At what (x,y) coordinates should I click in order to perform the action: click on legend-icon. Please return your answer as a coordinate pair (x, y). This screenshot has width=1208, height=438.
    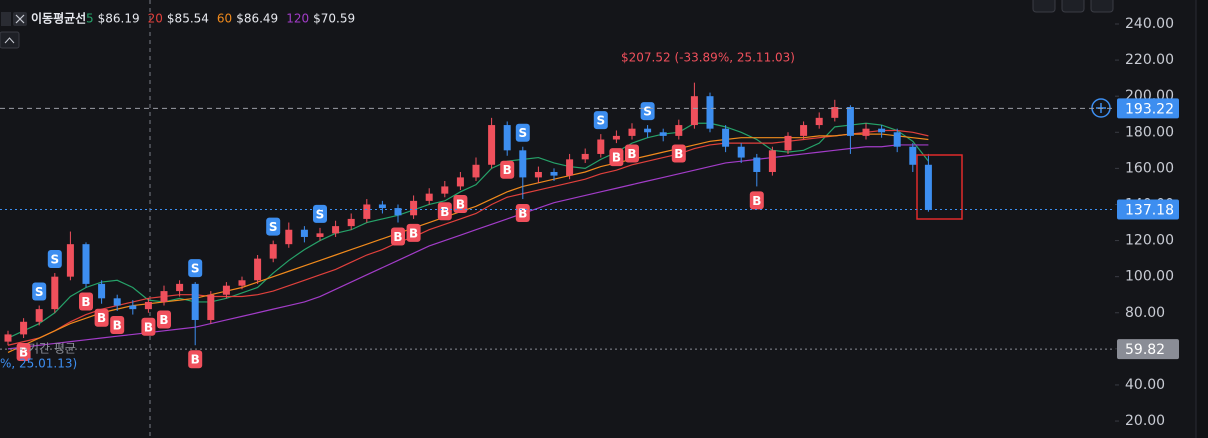
    Looking at the image, I should click on (6, 19).